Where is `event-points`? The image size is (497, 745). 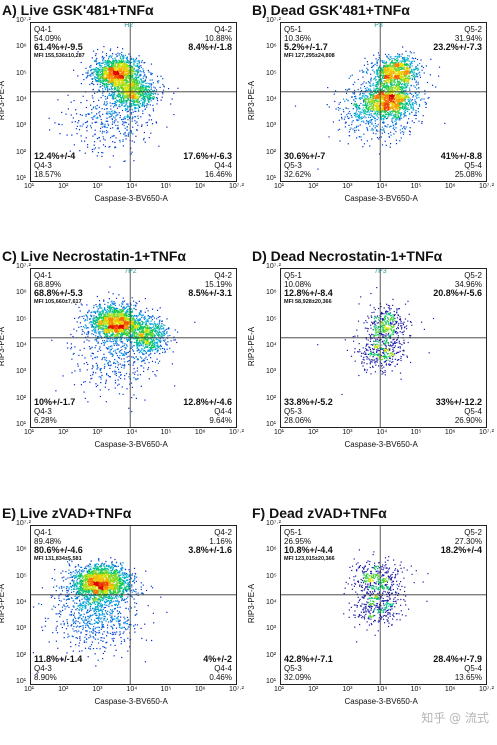
event-points is located at coordinates (114, 107).